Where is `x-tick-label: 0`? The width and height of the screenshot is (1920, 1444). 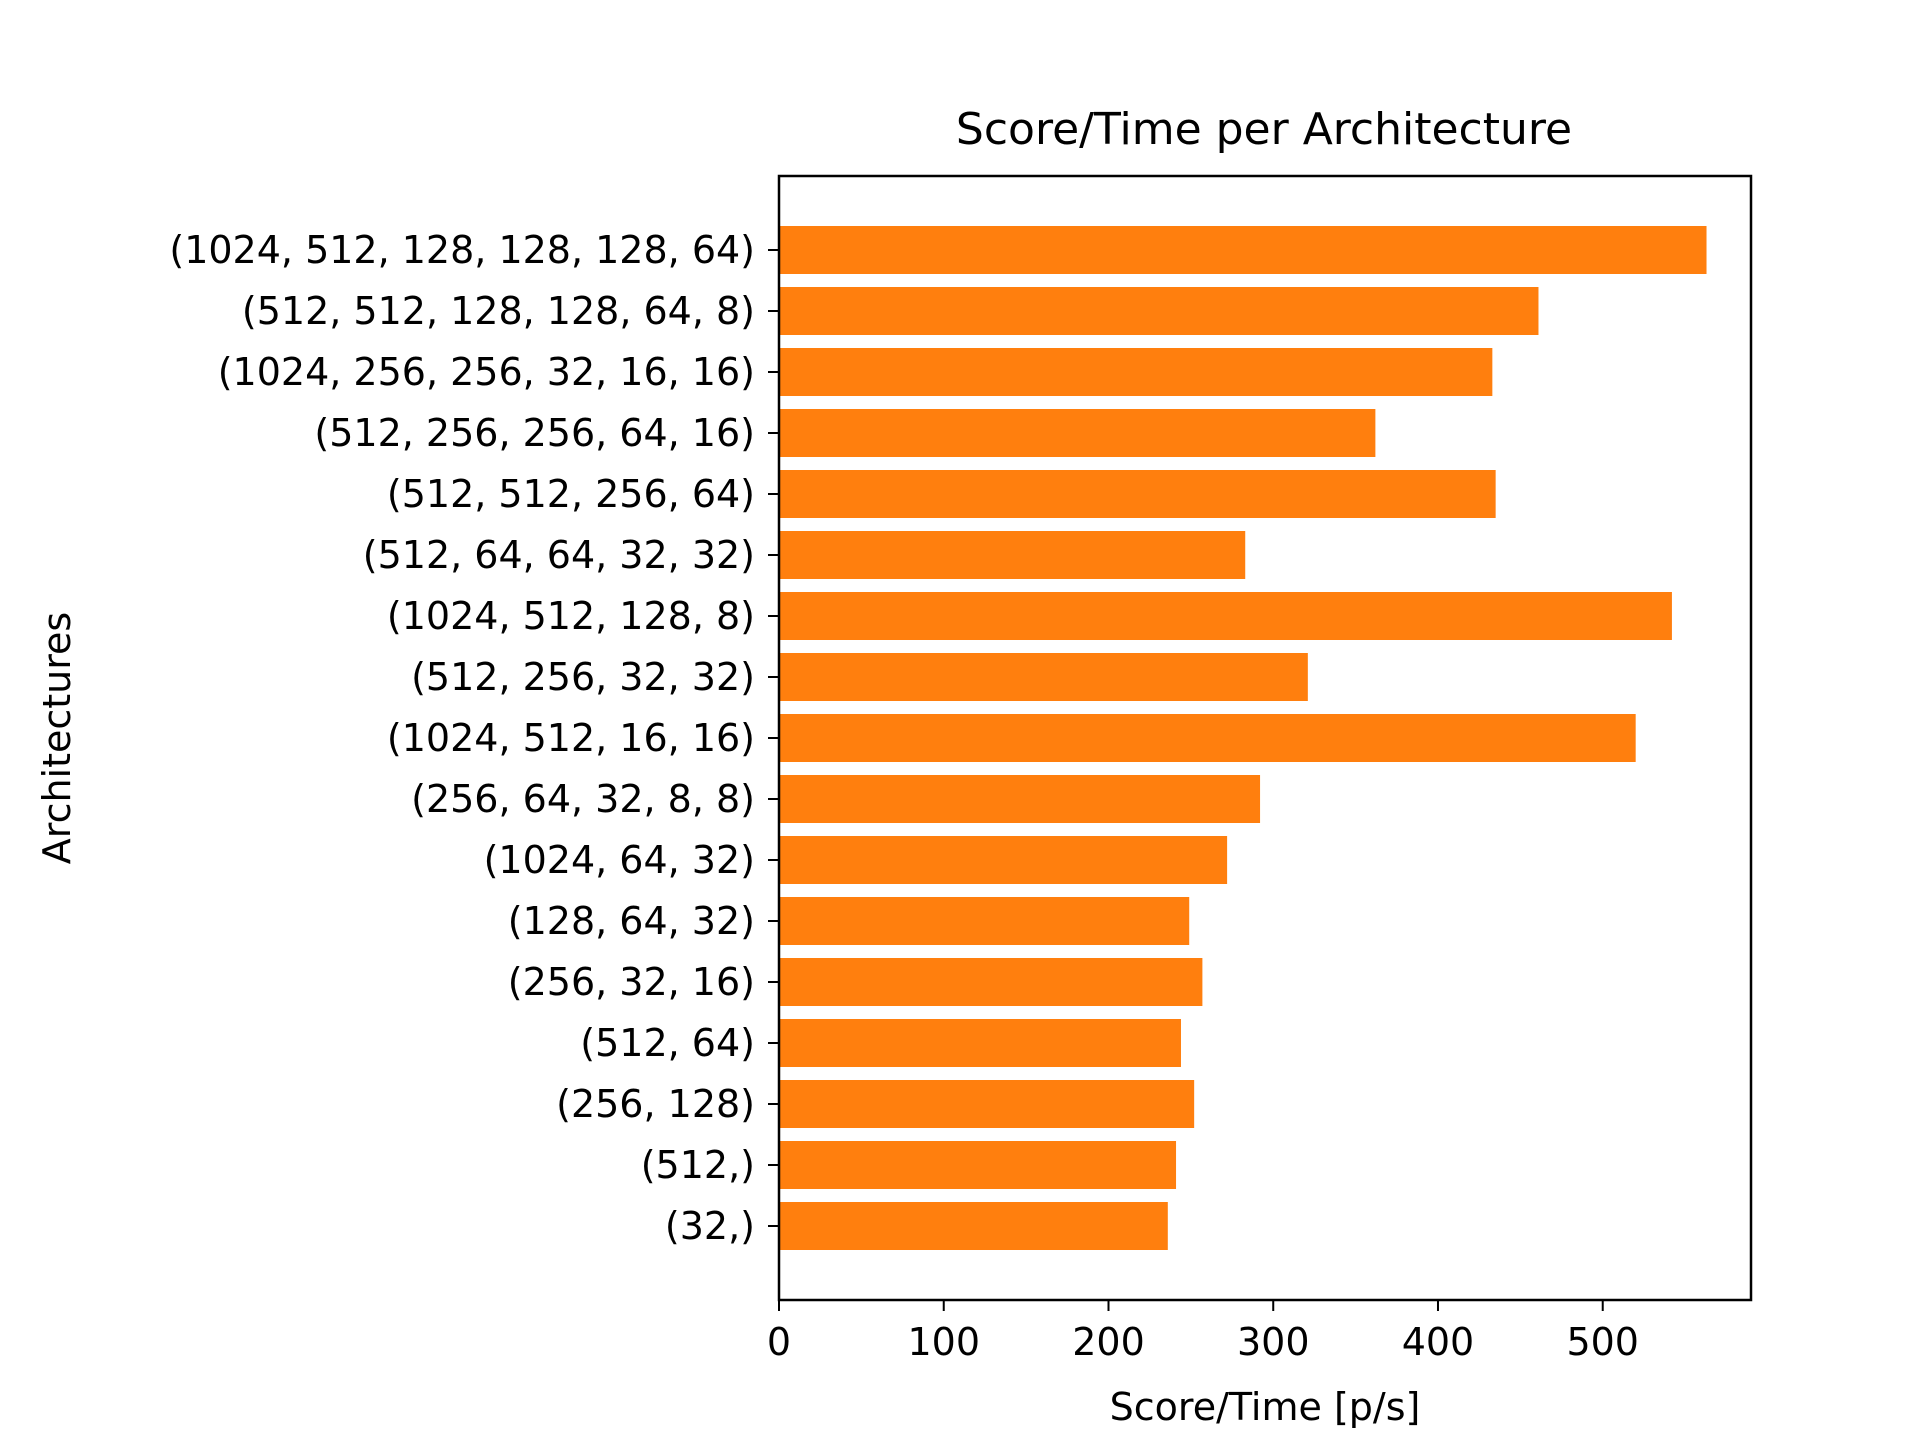 x-tick-label: 0 is located at coordinates (779, 1342).